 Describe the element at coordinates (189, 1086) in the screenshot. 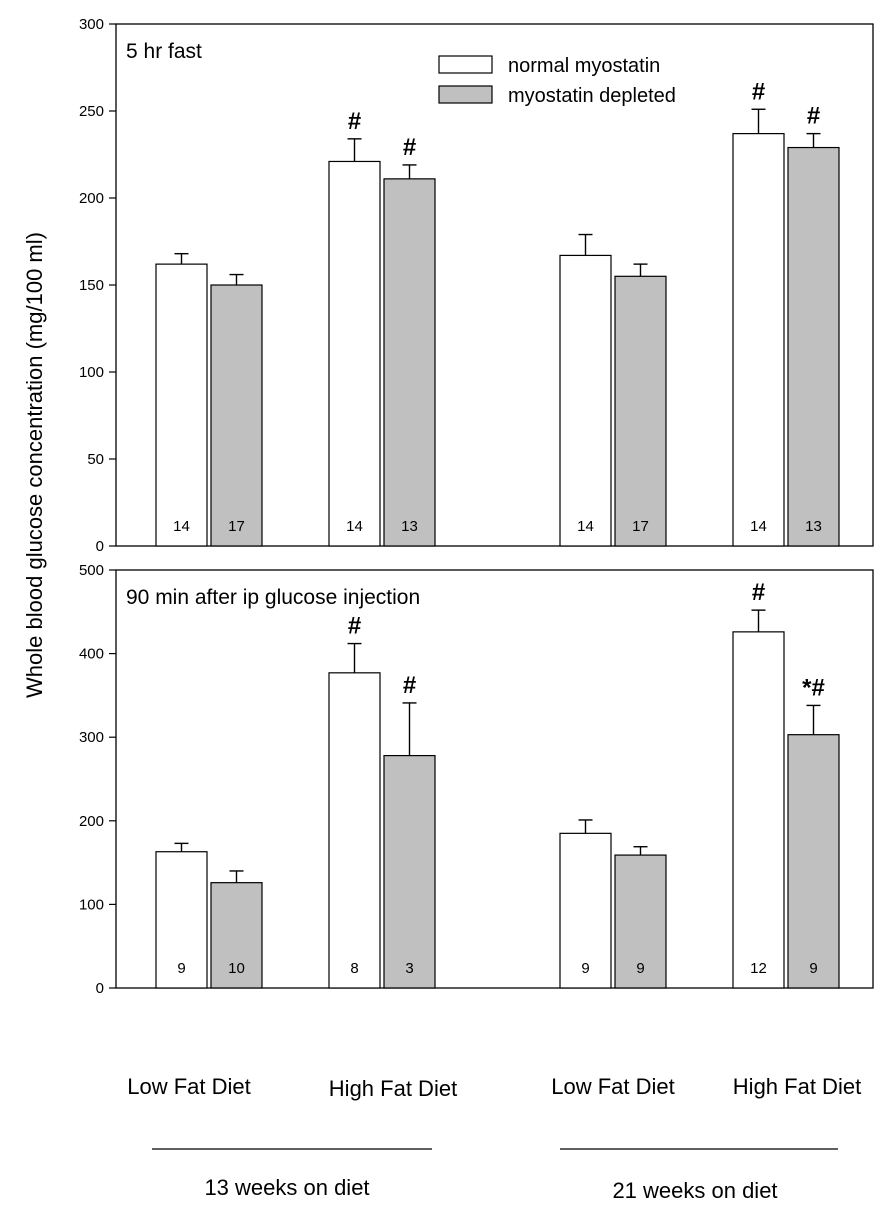

I see `category-label-low-fat-13wk: Low Fat Diet` at that location.